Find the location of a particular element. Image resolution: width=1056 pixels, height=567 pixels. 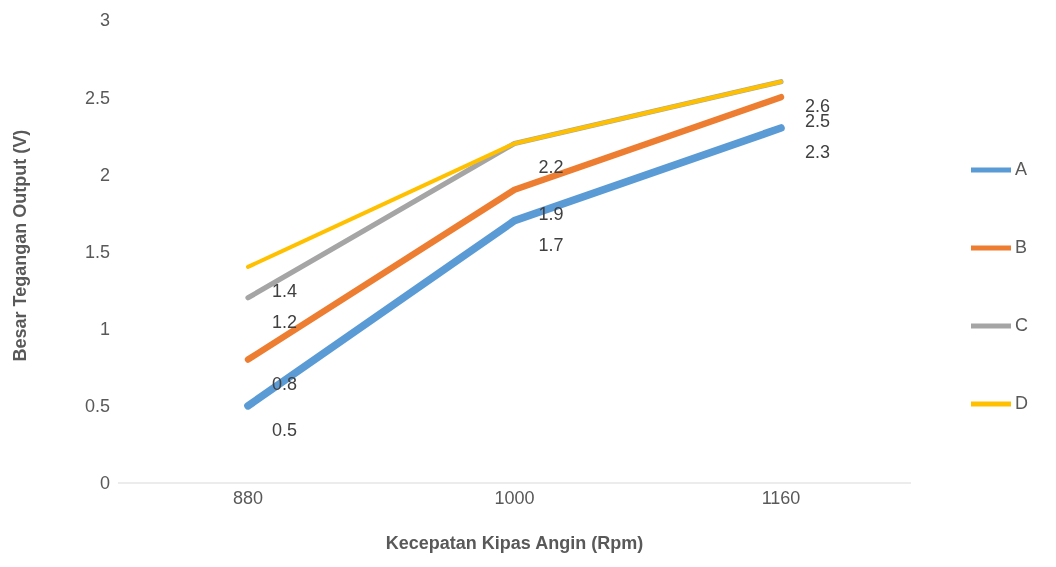

x-tick-label: 1160 is located at coordinates (781, 497).